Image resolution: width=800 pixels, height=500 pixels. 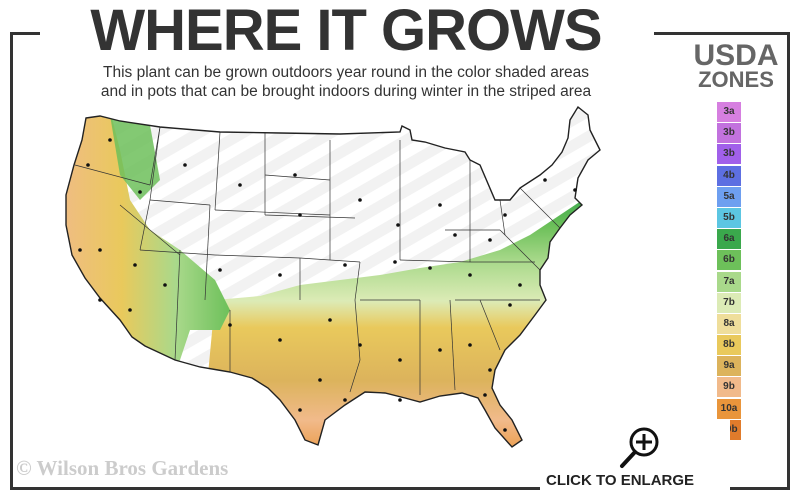 I want to click on click-to-enlarge-button: CLICK TO ENLARGE, so click(x=635, y=460).